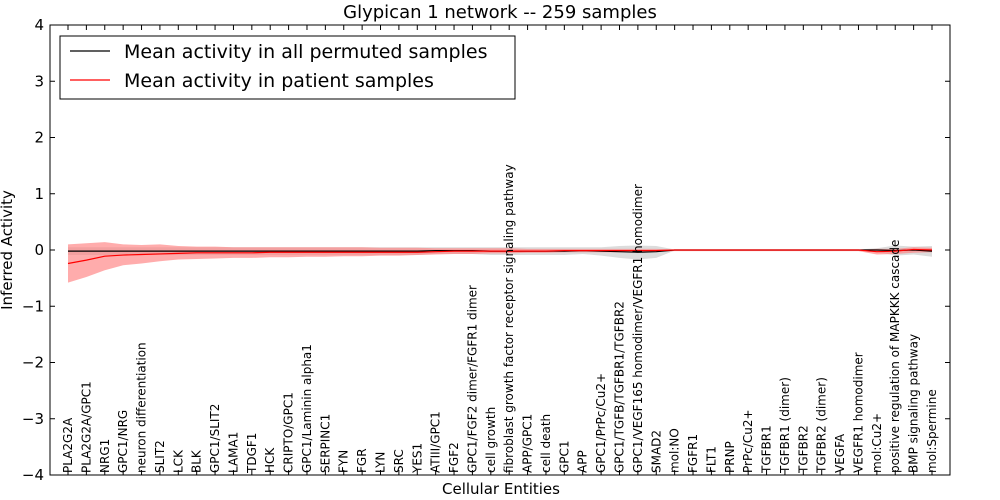 This screenshot has height=500, width=1000. Describe the element at coordinates (785, 425) in the screenshot. I see `x-tick-label: TGFBR1 (dimer)` at that location.